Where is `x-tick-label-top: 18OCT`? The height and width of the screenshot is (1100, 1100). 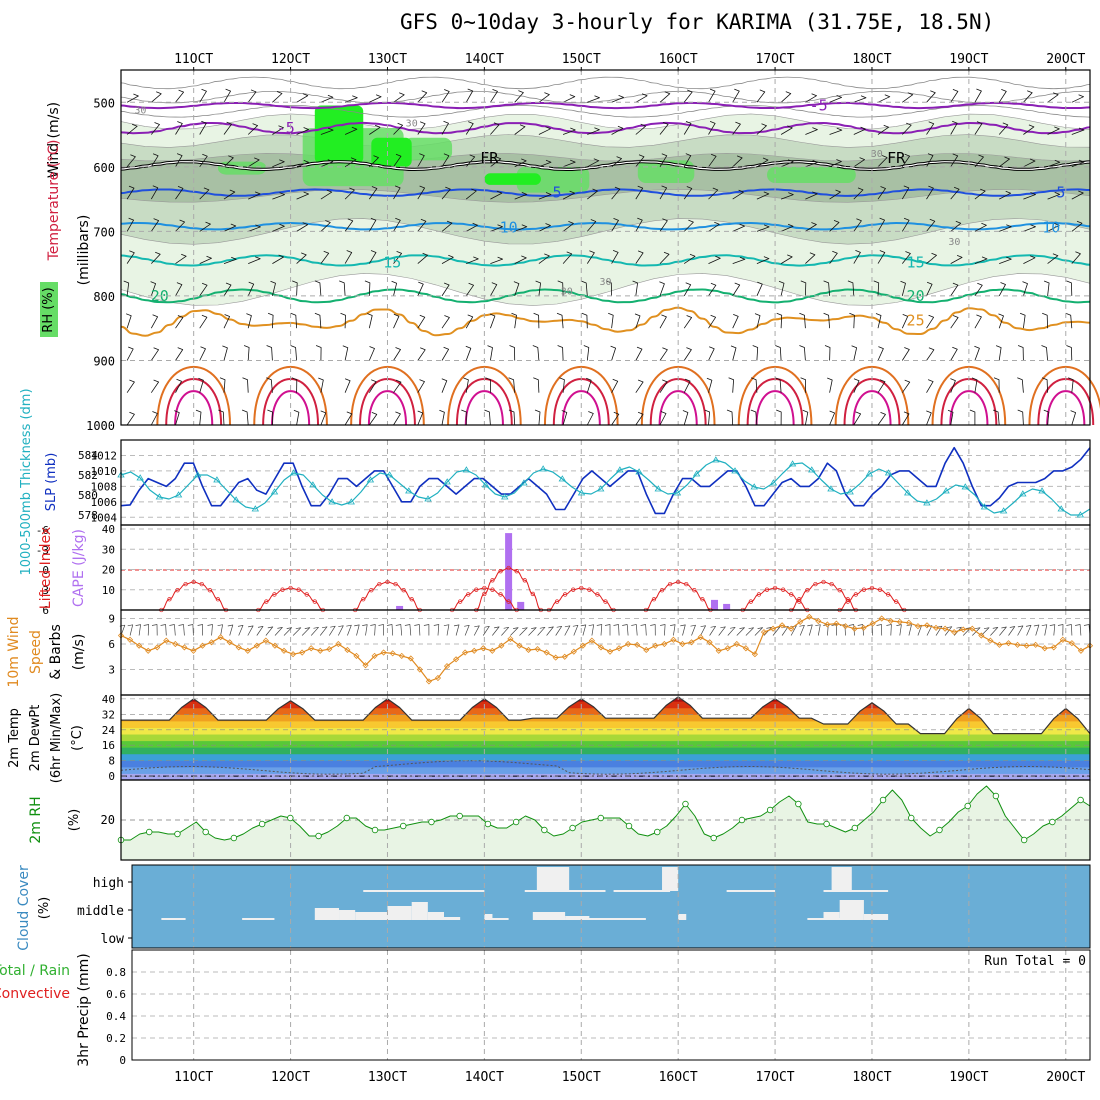
x-tick-label-top: 18OCT is located at coordinates (871, 59).